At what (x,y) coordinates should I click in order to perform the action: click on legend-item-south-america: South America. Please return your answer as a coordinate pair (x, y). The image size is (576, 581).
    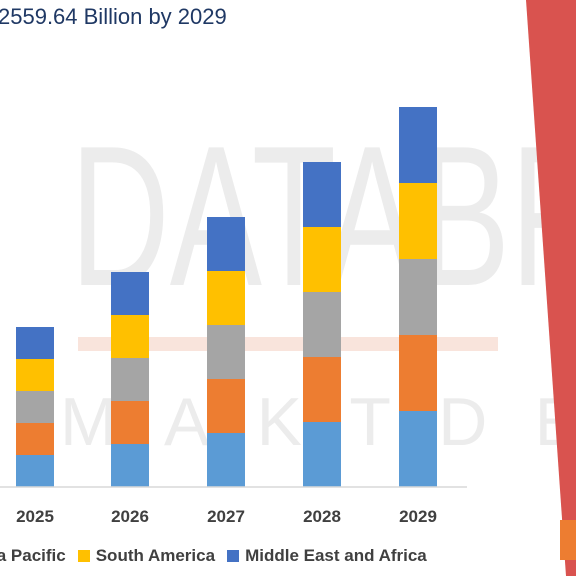
    Looking at the image, I should click on (146, 556).